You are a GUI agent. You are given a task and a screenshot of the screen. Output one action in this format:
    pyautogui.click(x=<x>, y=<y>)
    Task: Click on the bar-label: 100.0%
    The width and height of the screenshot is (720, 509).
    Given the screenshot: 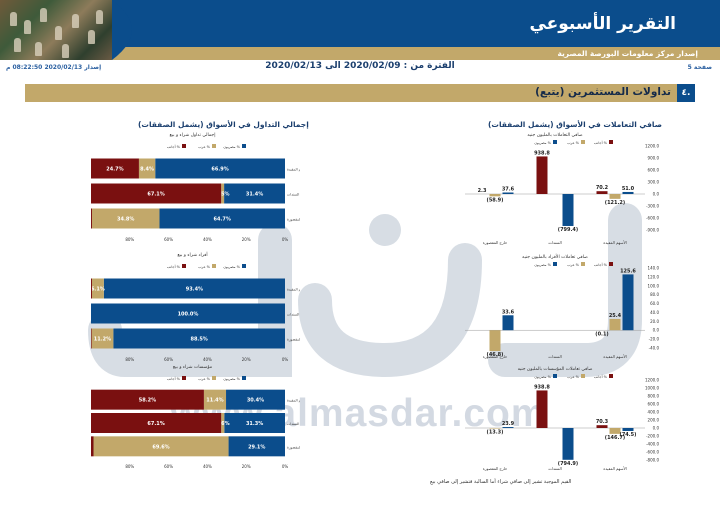 What is the action you would take?
    pyautogui.click(x=188, y=315)
    